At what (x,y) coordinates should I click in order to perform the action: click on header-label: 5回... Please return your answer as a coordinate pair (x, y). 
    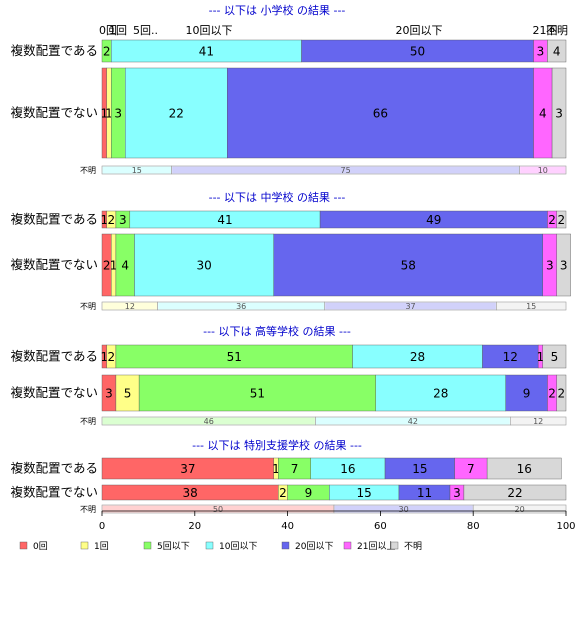
    Looking at the image, I should click on (145, 30).